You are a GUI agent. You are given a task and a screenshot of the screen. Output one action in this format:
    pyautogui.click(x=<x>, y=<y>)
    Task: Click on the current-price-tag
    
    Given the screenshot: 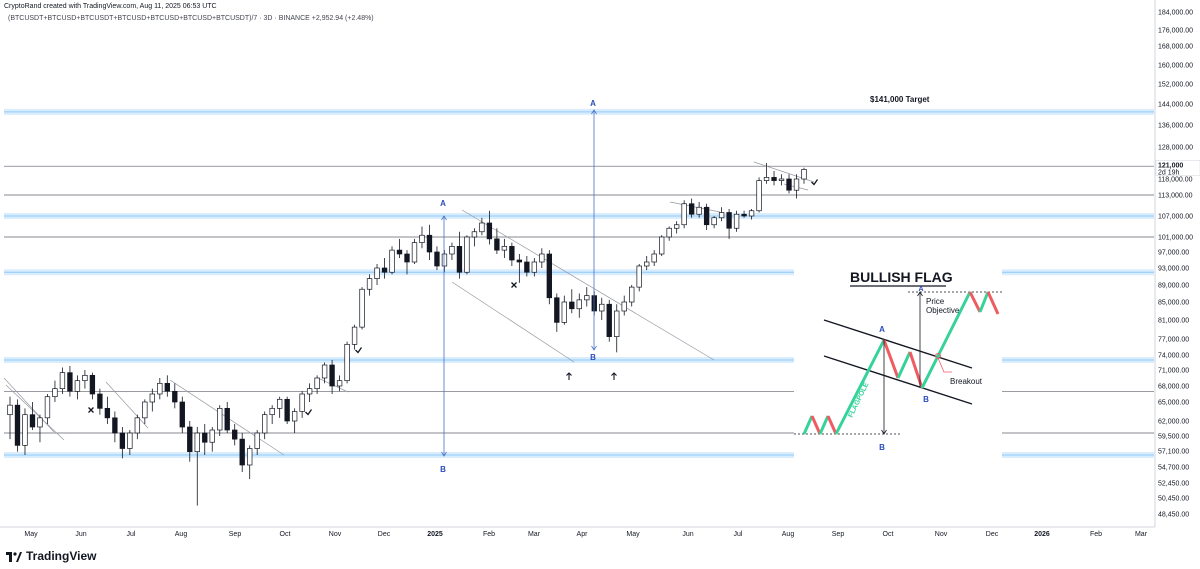 What is the action you would take?
    pyautogui.click(x=1177, y=168)
    